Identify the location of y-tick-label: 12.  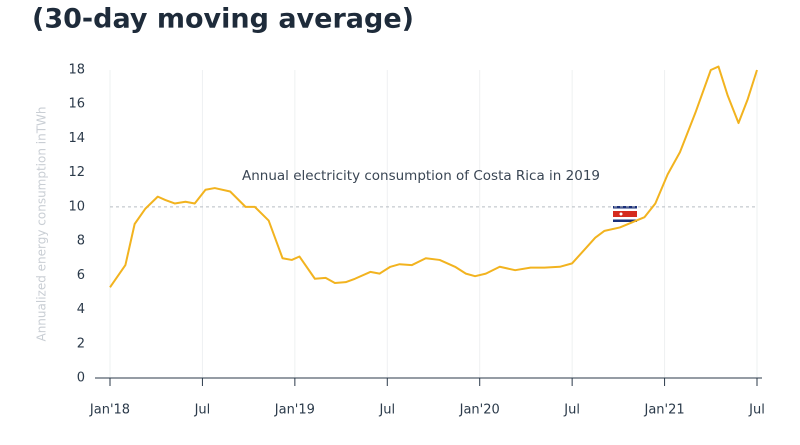
(76, 172).